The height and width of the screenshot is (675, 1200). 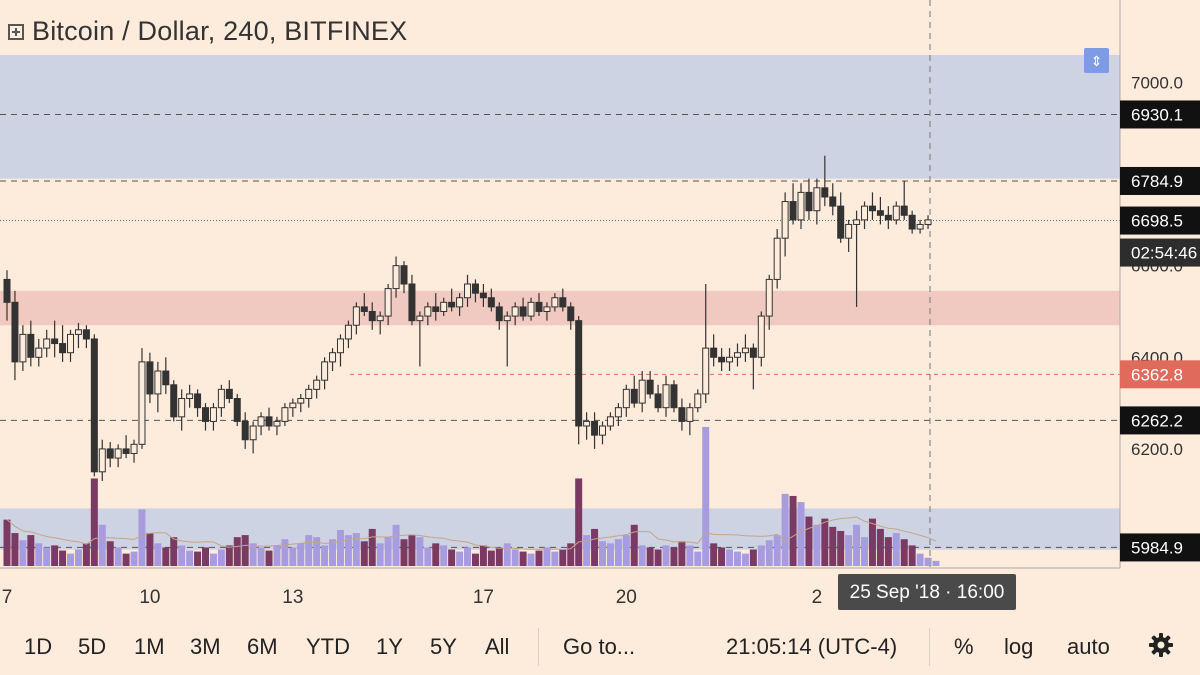 What do you see at coordinates (1088, 646) in the screenshot?
I see `auto-toggle: auto` at bounding box center [1088, 646].